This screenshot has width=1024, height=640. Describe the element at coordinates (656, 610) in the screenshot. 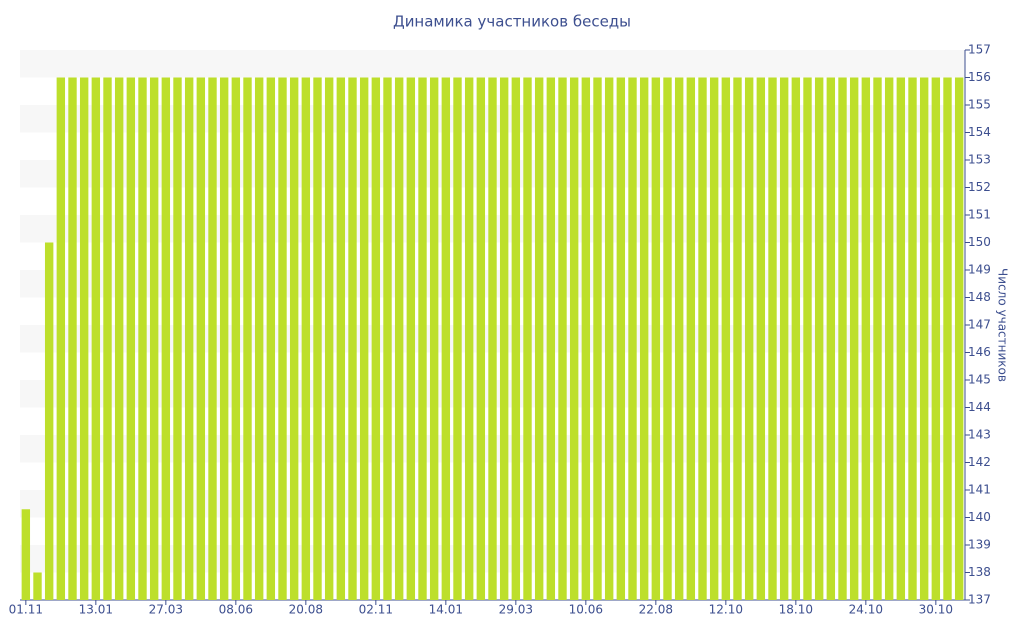

I see `x-tick-label: 22.08` at that location.